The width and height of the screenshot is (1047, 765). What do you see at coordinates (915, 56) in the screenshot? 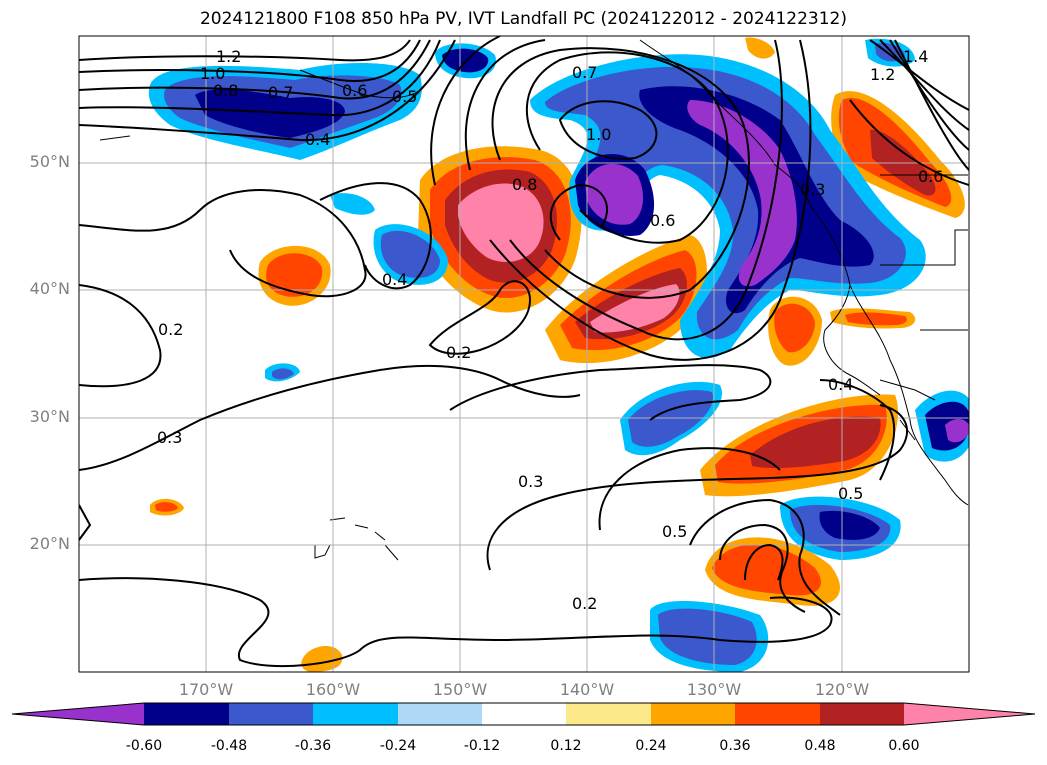
I see `contour-label: 1.4` at bounding box center [915, 56].